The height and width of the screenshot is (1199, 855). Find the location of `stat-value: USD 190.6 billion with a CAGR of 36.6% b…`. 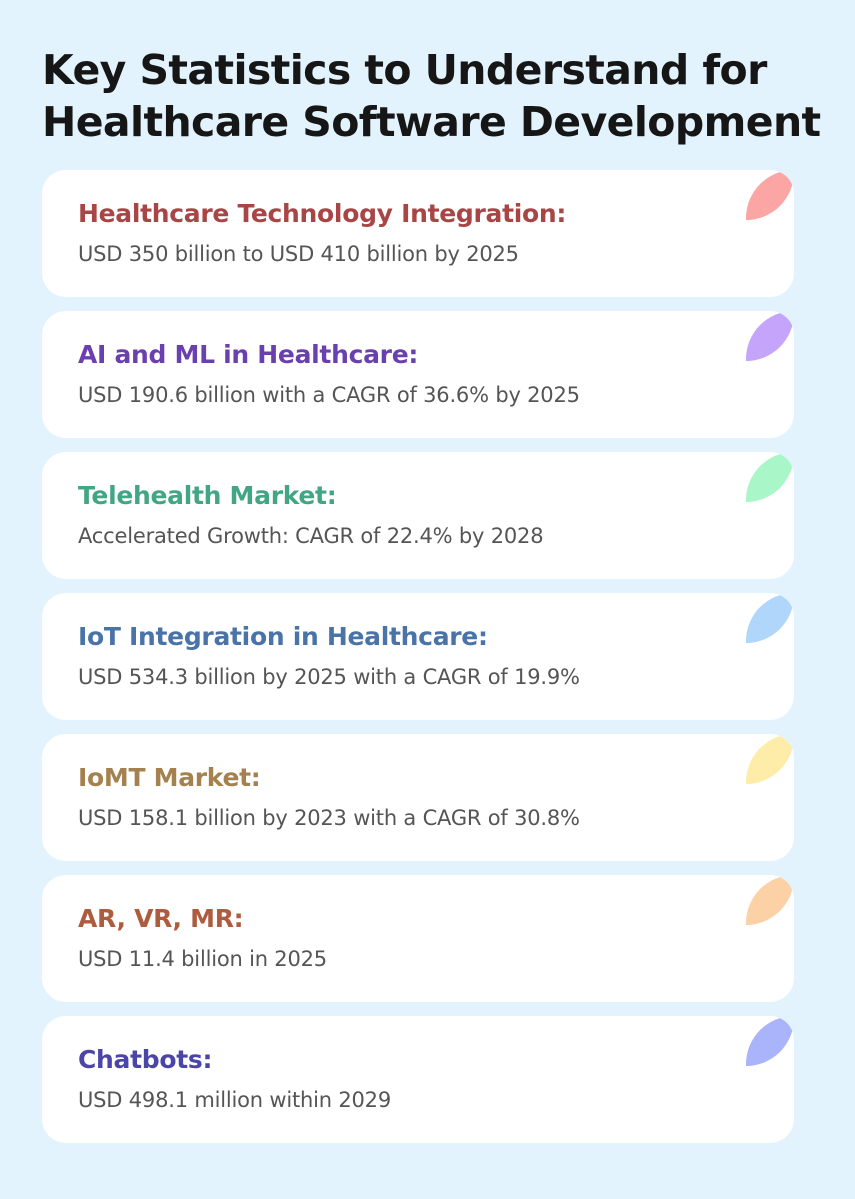

stat-value: USD 190.6 billion with a CAGR of 36.6% b… is located at coordinates (329, 395).